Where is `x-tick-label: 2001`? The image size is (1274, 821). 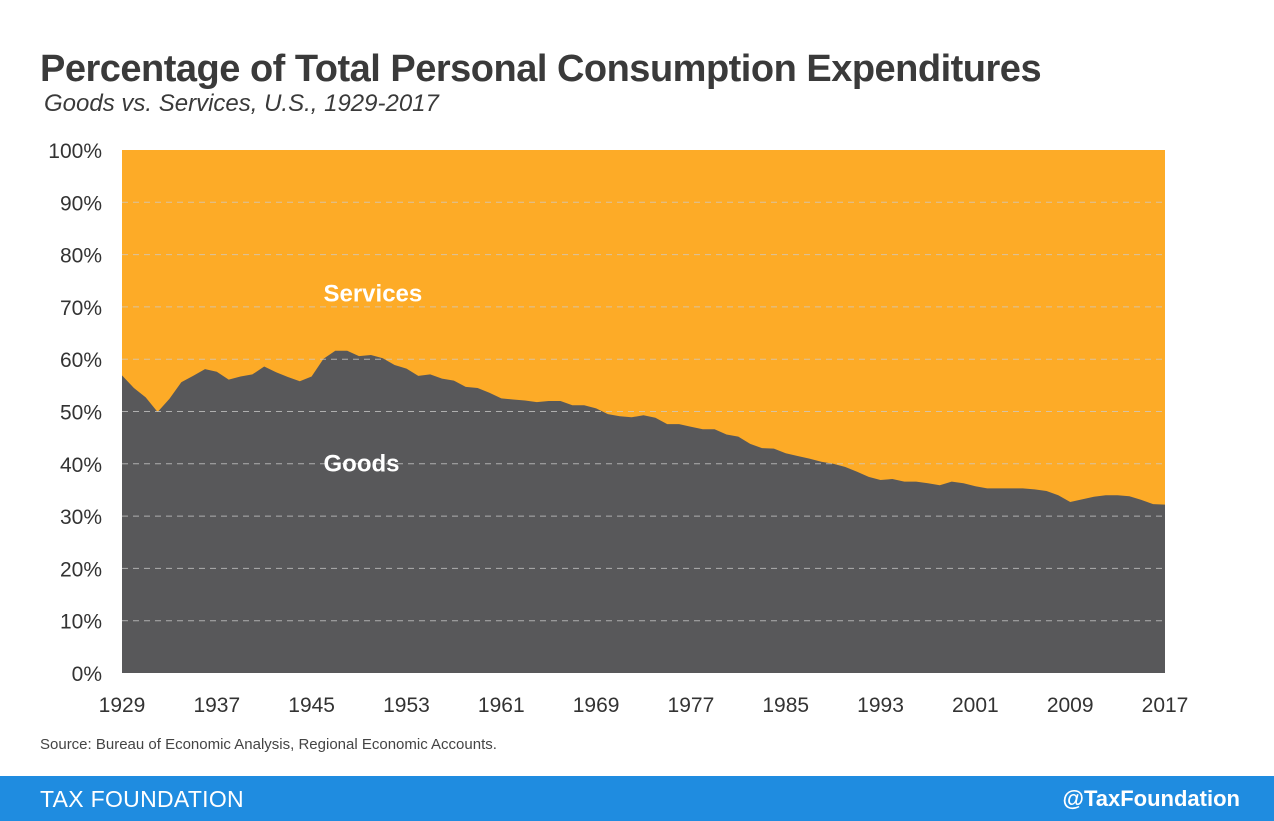 x-tick-label: 2001 is located at coordinates (975, 705).